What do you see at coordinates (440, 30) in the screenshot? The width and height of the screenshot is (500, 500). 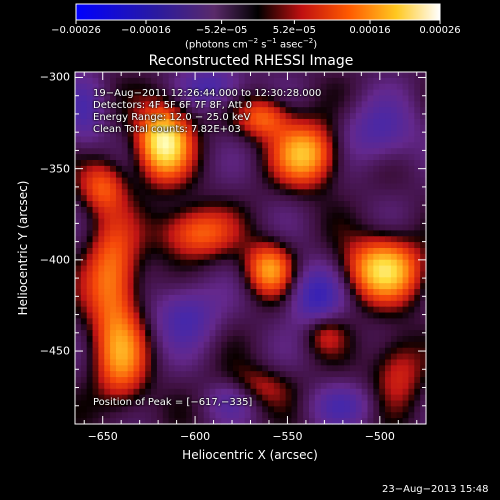 I see `colorbar-tick-label: 0.00026` at bounding box center [440, 30].